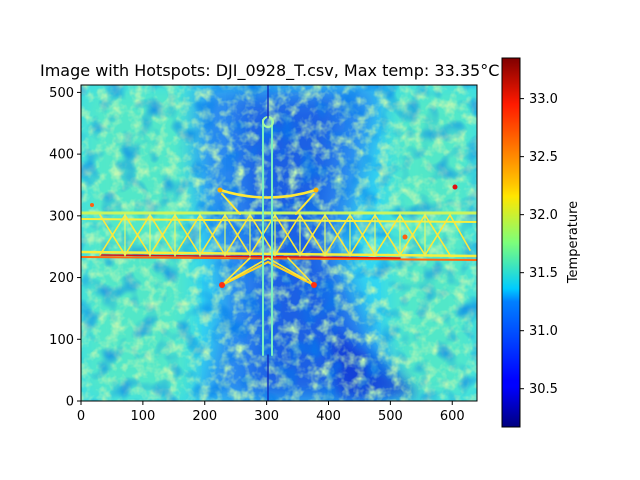  What do you see at coordinates (61, 155) in the screenshot?
I see `y-tick-label: 400` at bounding box center [61, 155].